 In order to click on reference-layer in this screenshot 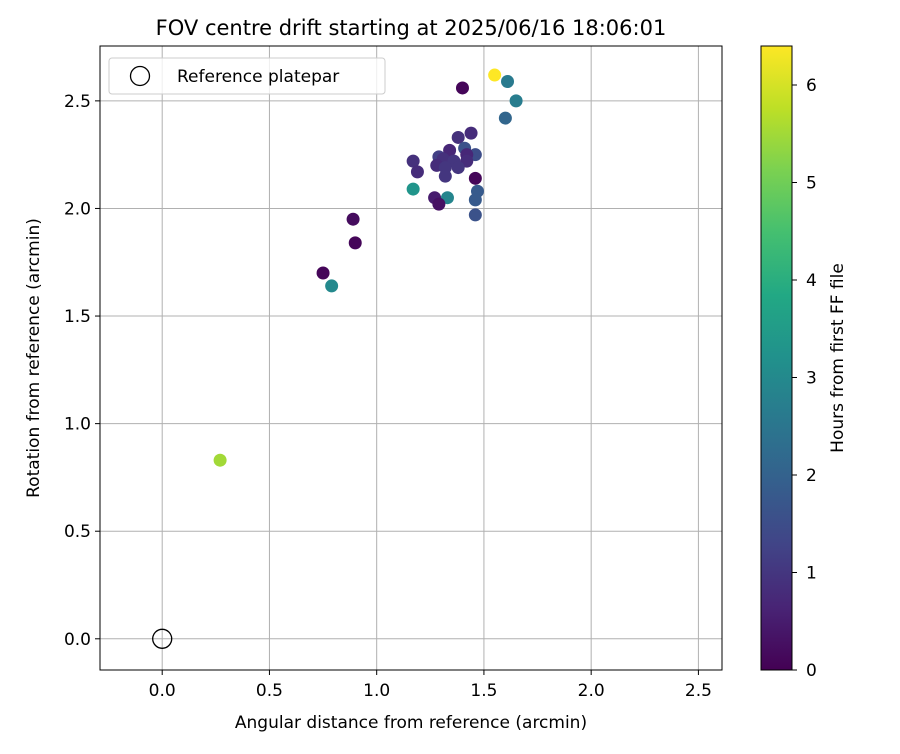, I will do `click(162, 638)`.